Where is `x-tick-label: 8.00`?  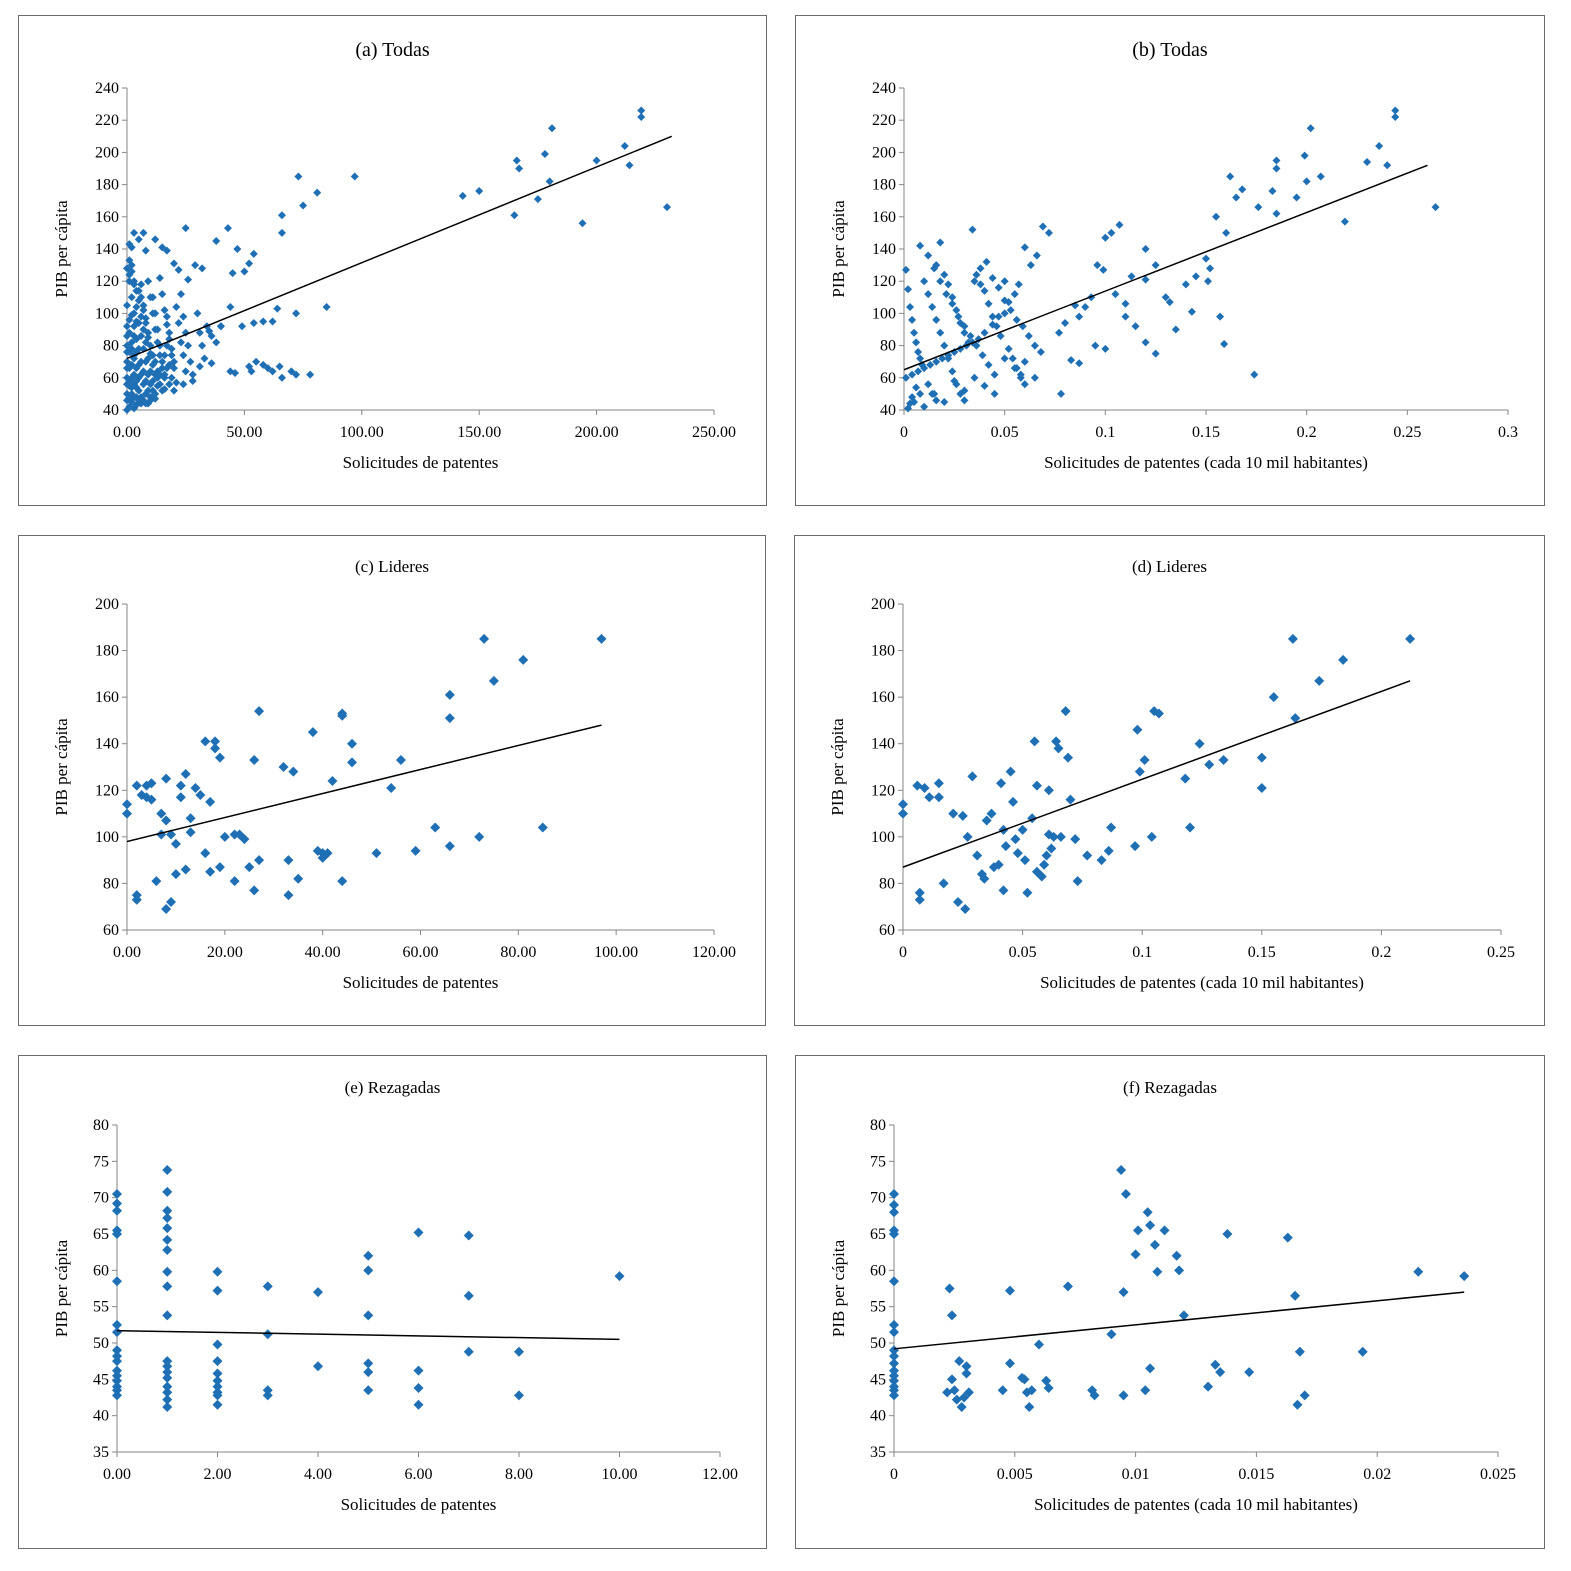 x-tick-label: 8.00 is located at coordinates (519, 1474).